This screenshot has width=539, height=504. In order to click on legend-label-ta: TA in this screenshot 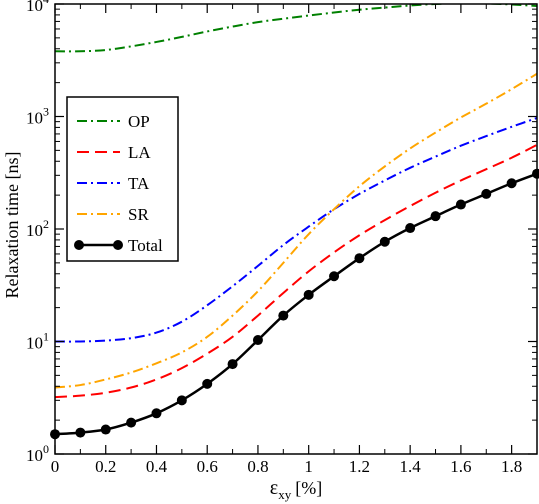, I will do `click(139, 183)`.